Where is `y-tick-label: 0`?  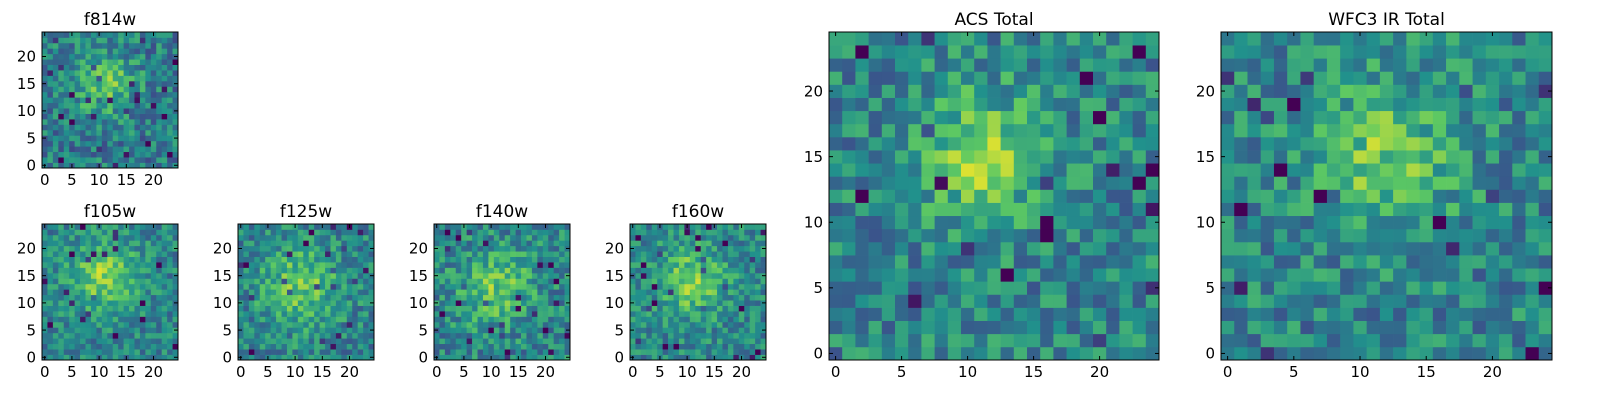
y-tick-label: 0 is located at coordinates (619, 358).